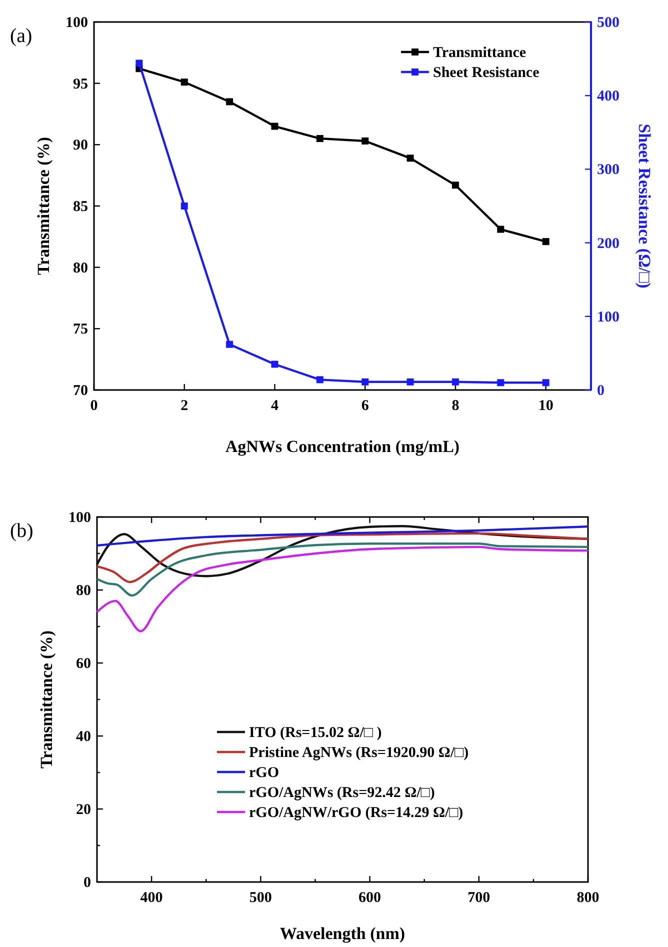 The height and width of the screenshot is (947, 668). I want to click on x-tick-label: 8, so click(456, 406).